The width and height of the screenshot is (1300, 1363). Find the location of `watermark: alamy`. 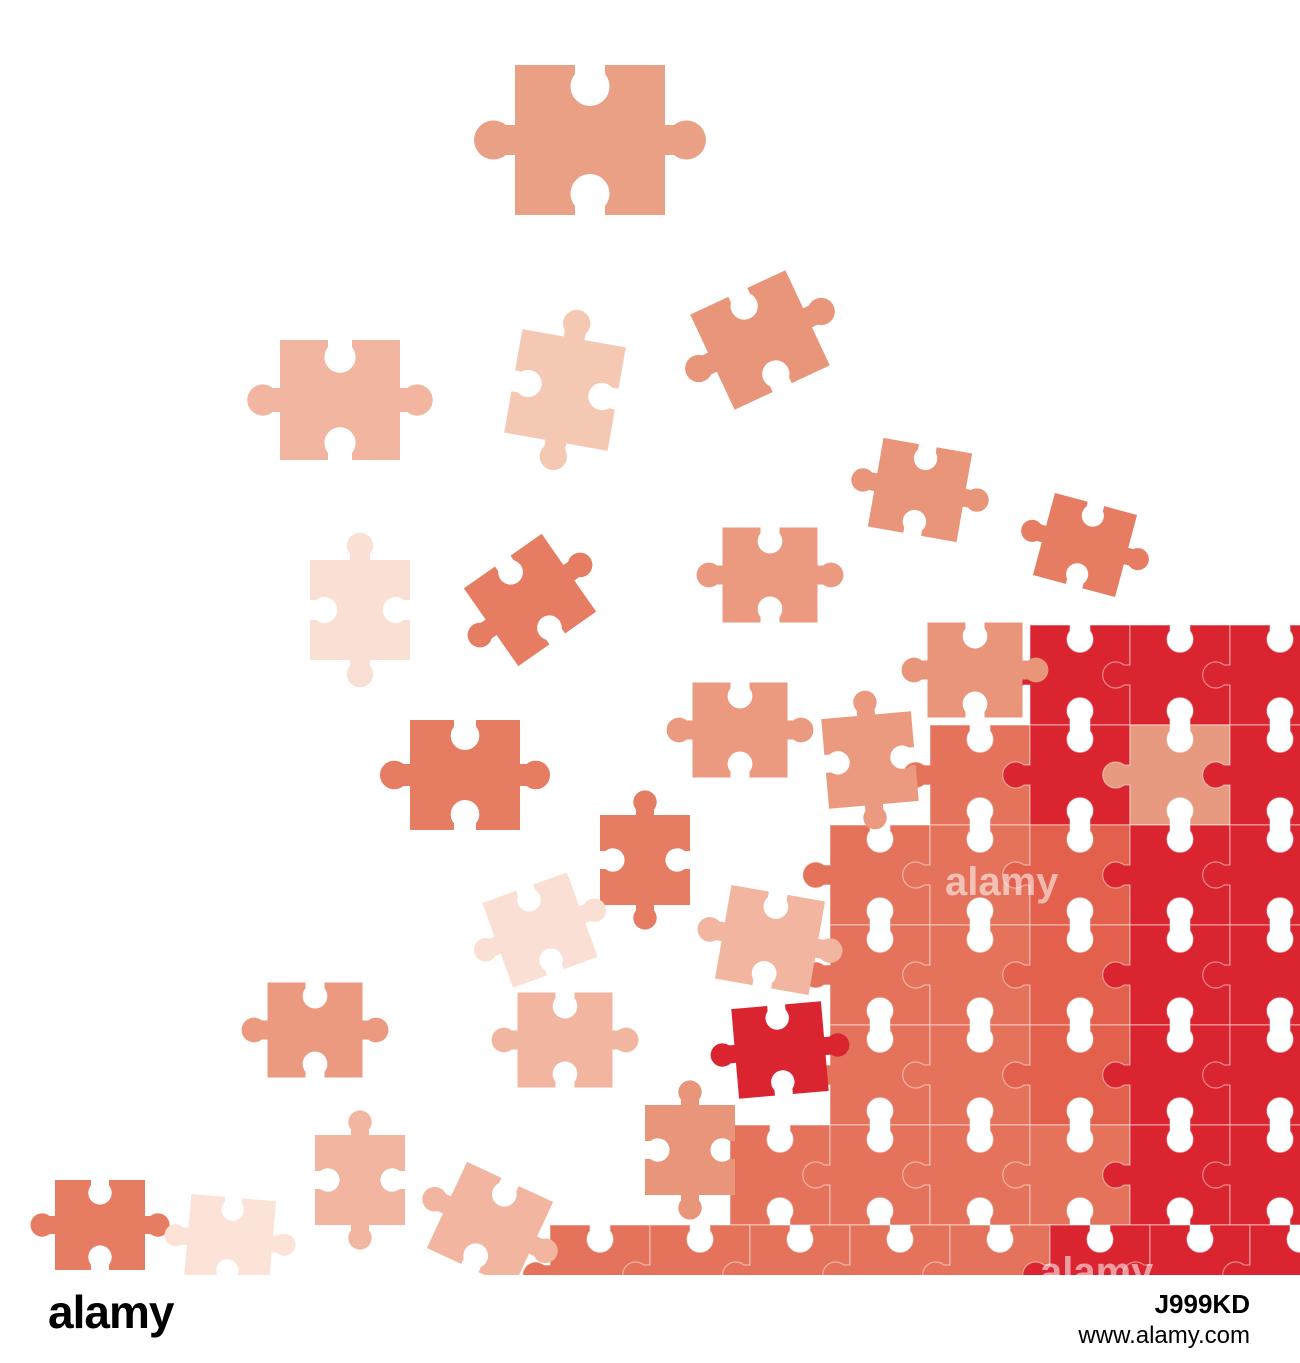

watermark: alamy is located at coordinates (1002, 882).